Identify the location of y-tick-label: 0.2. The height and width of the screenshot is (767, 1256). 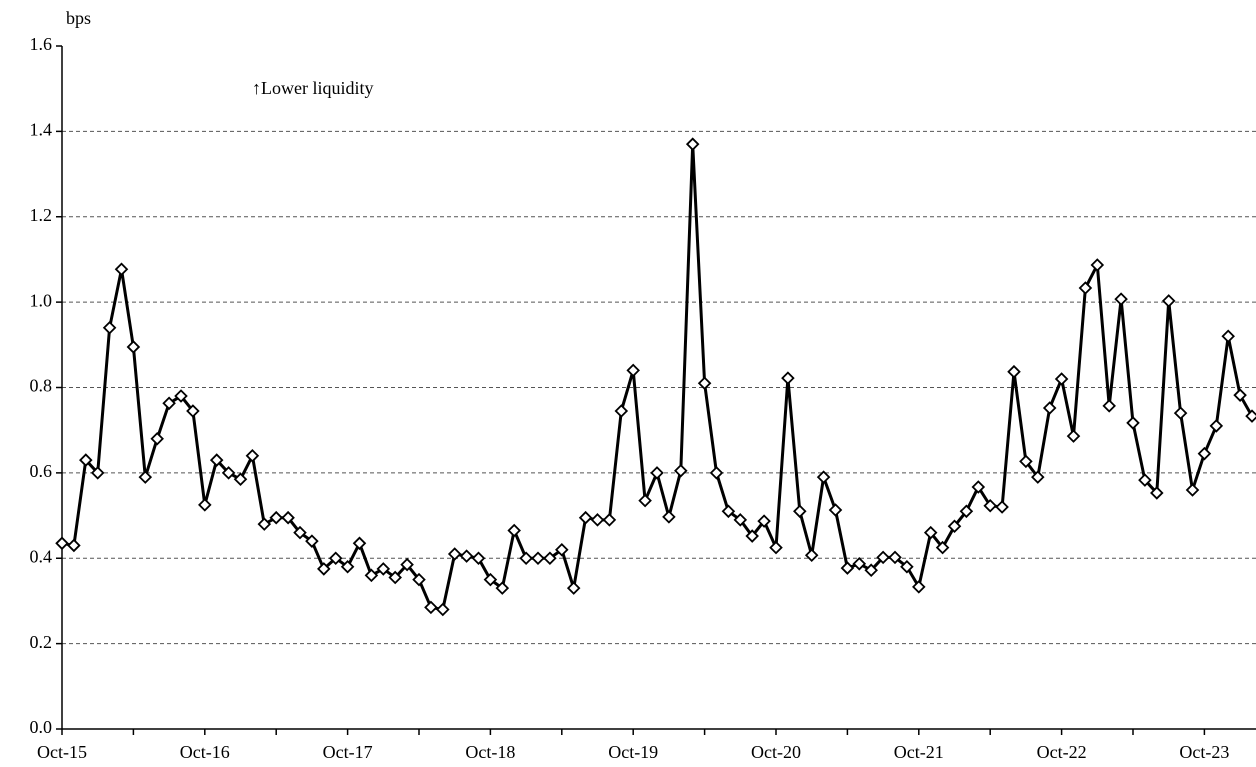
(41, 642).